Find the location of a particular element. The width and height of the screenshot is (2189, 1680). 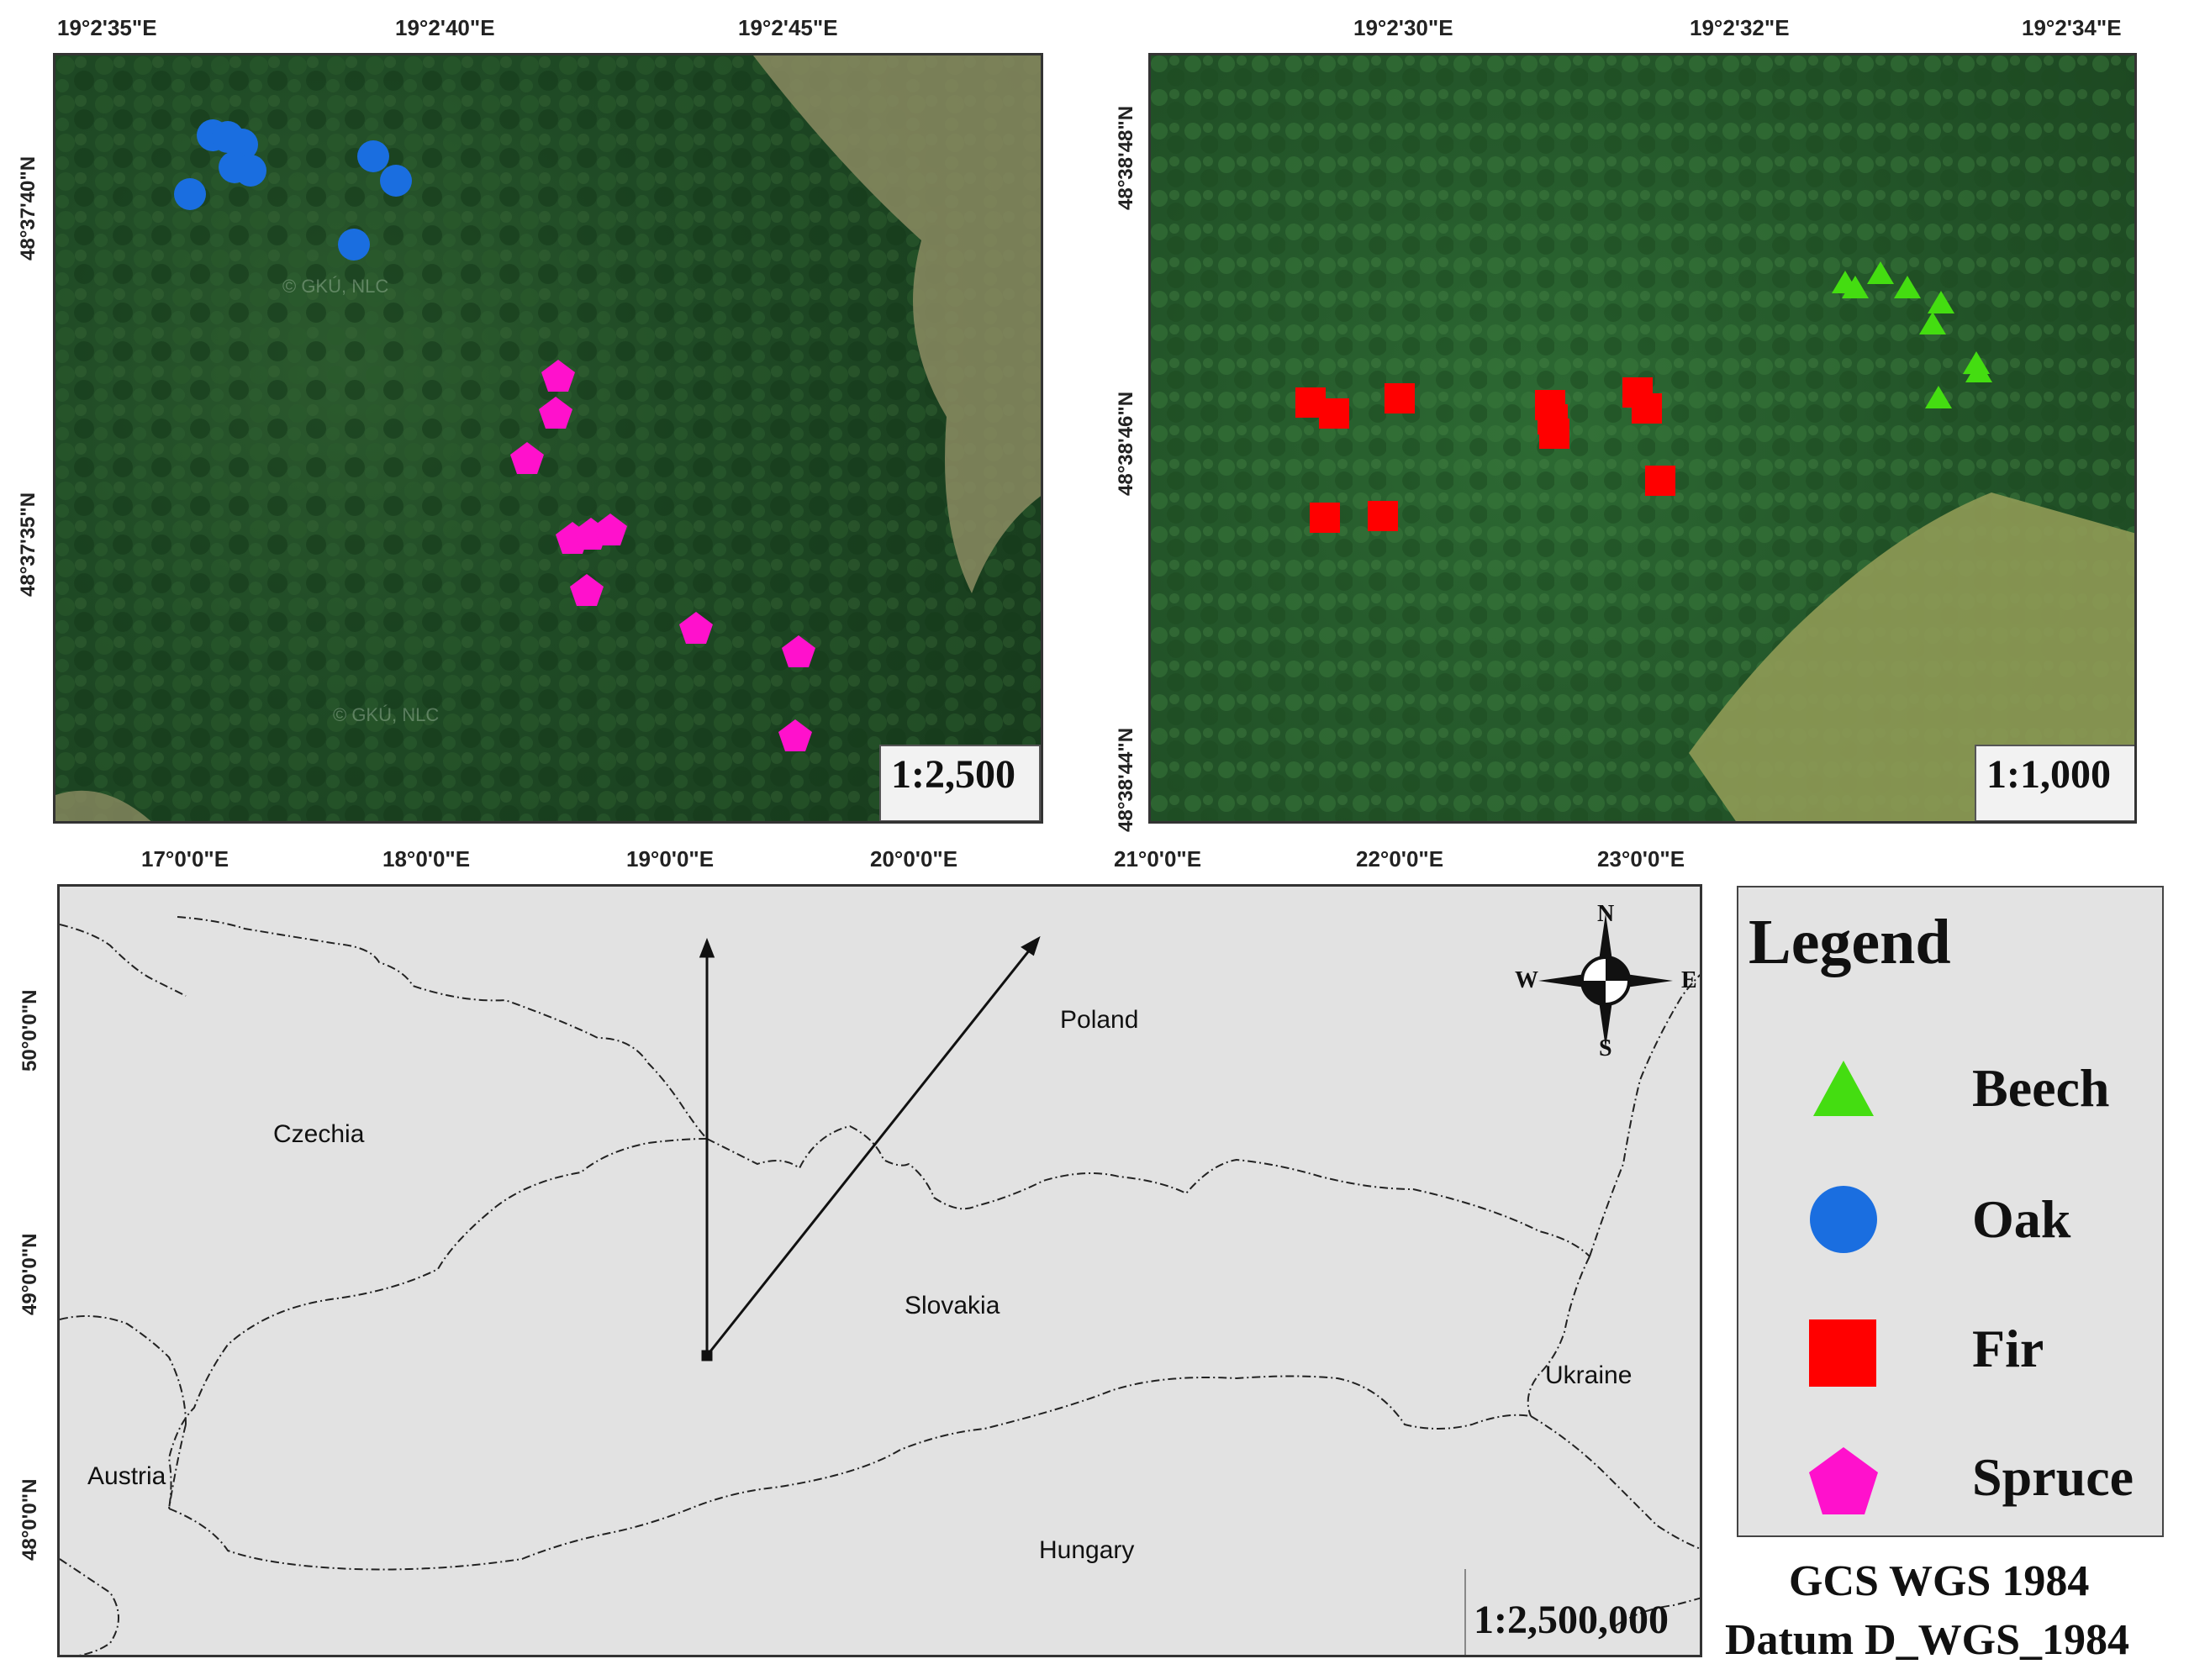

border-austria is located at coordinates (123, 1370).